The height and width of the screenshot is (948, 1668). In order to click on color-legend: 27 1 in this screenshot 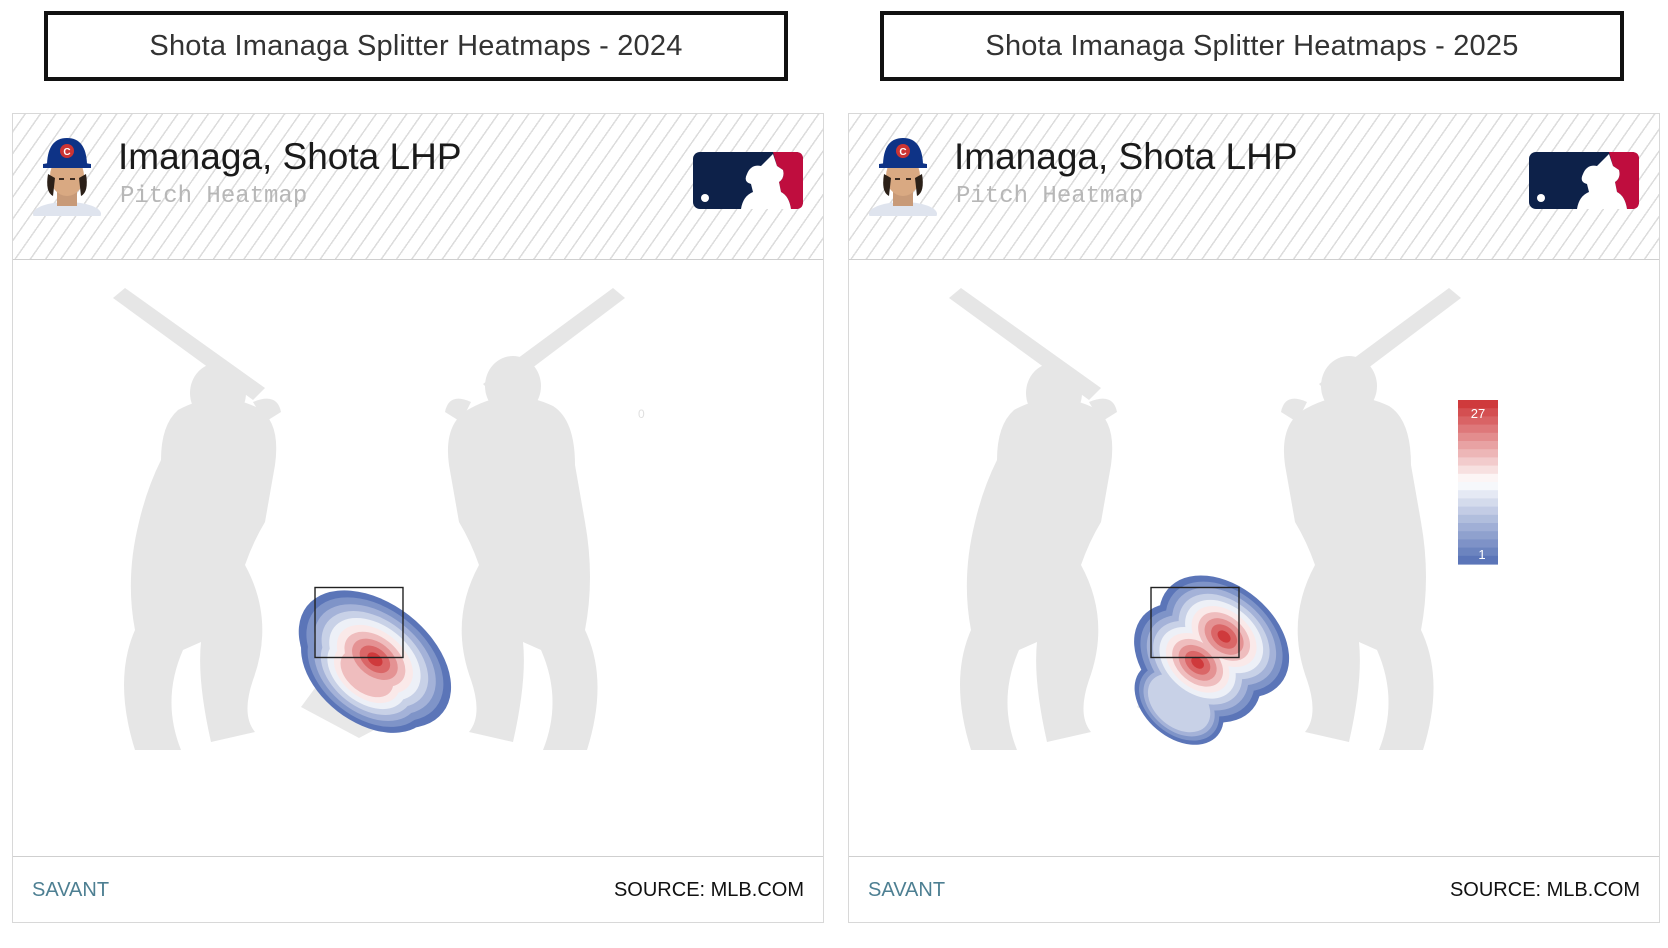, I will do `click(1478, 482)`.